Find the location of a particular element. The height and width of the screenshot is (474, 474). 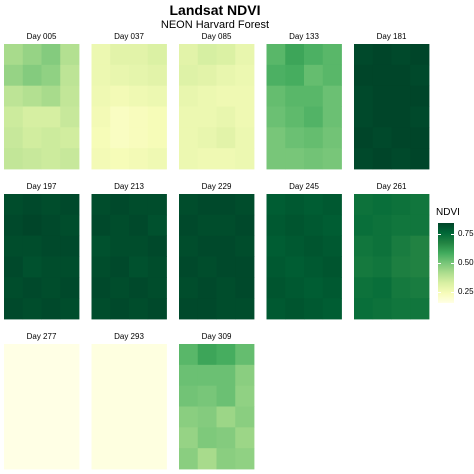

panel-label: Day 293 is located at coordinates (129, 336).